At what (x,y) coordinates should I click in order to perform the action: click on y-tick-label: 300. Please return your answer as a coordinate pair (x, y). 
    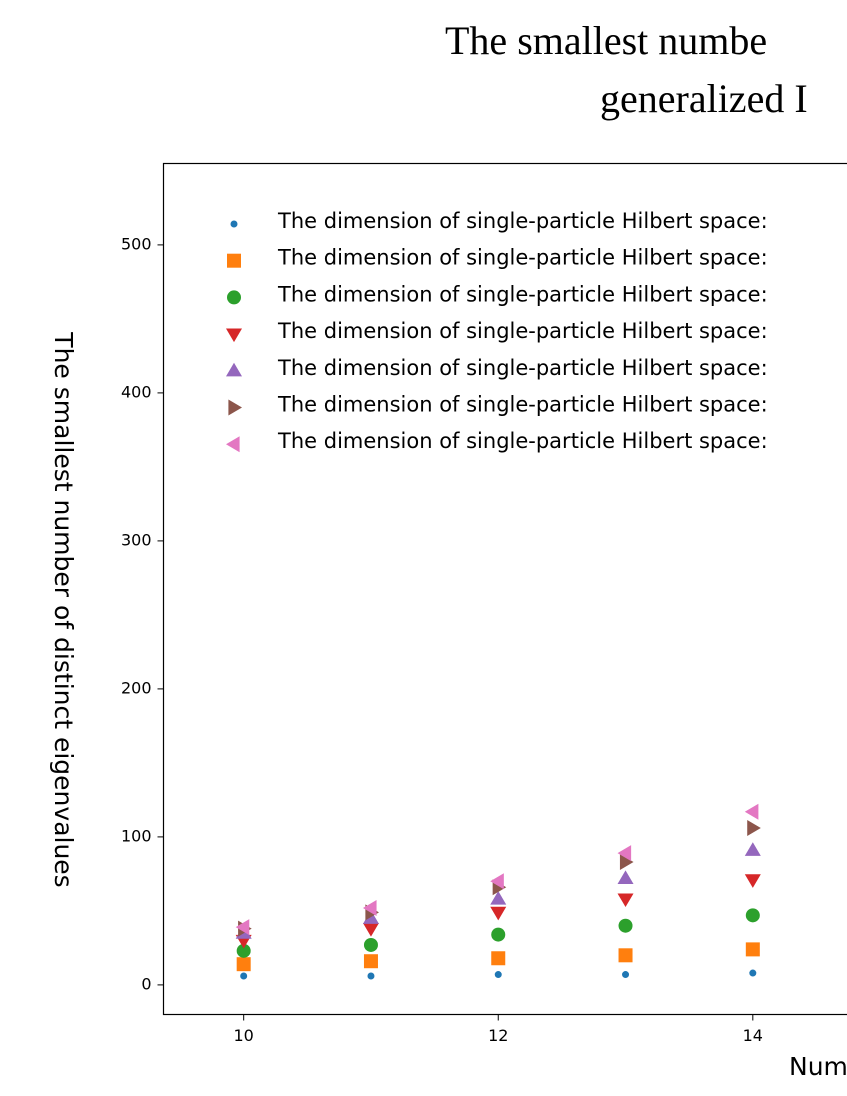
    Looking at the image, I should click on (136, 539).